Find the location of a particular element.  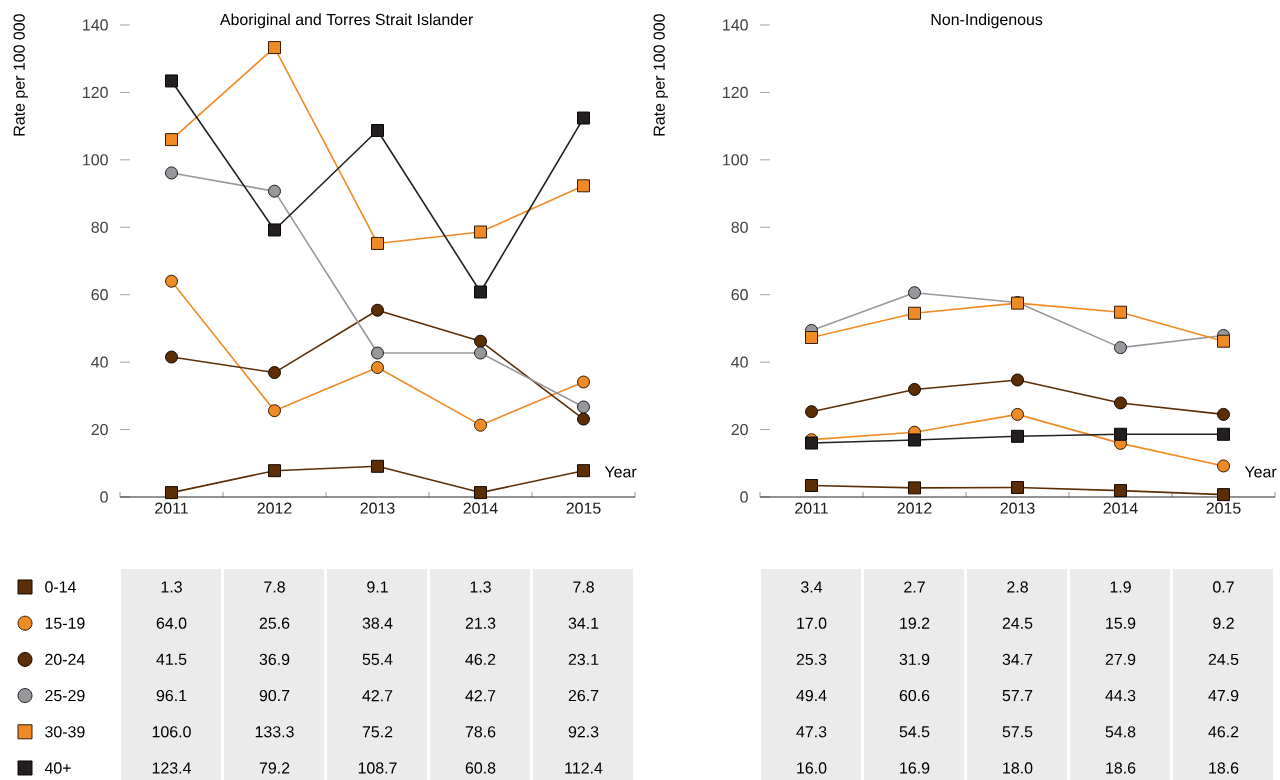

chart-title: Non-Indigenous is located at coordinates (987, 21).